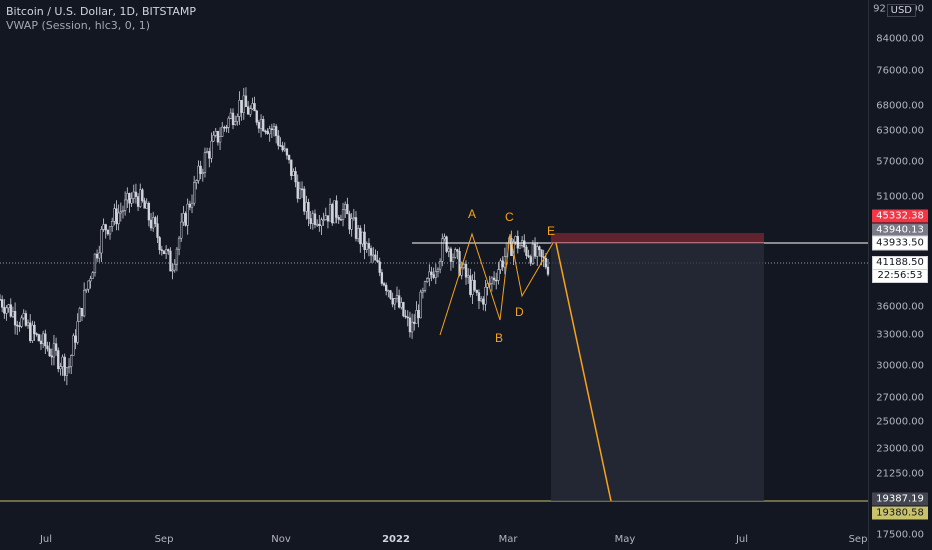 Image resolution: width=932 pixels, height=550 pixels. I want to click on symbol-title: Bitcoin / U.S. Dollar, 1D, BITSTAMP, so click(101, 11).